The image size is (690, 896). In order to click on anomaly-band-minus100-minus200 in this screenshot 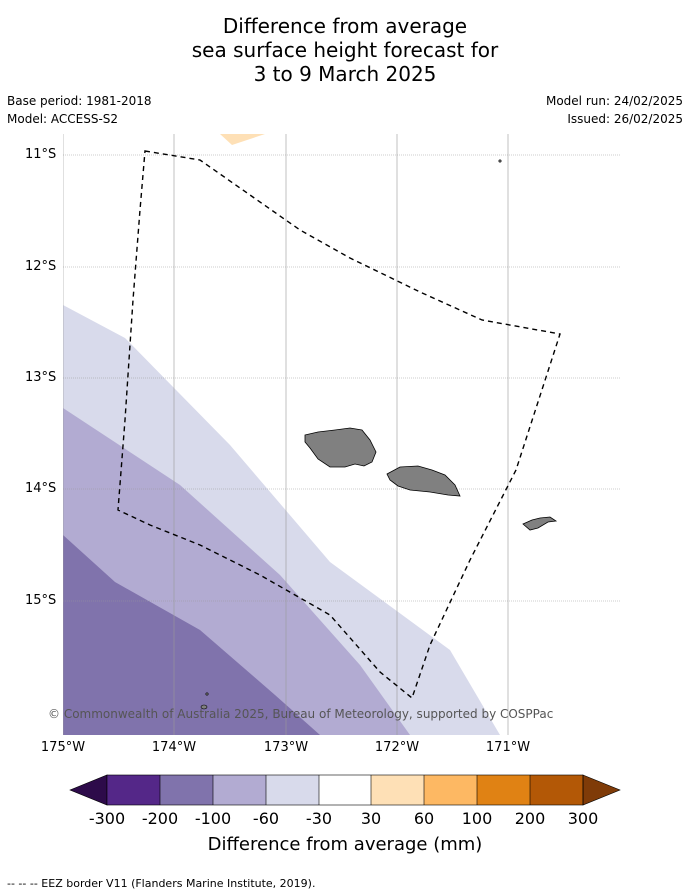, I will do `click(191, 635)`.